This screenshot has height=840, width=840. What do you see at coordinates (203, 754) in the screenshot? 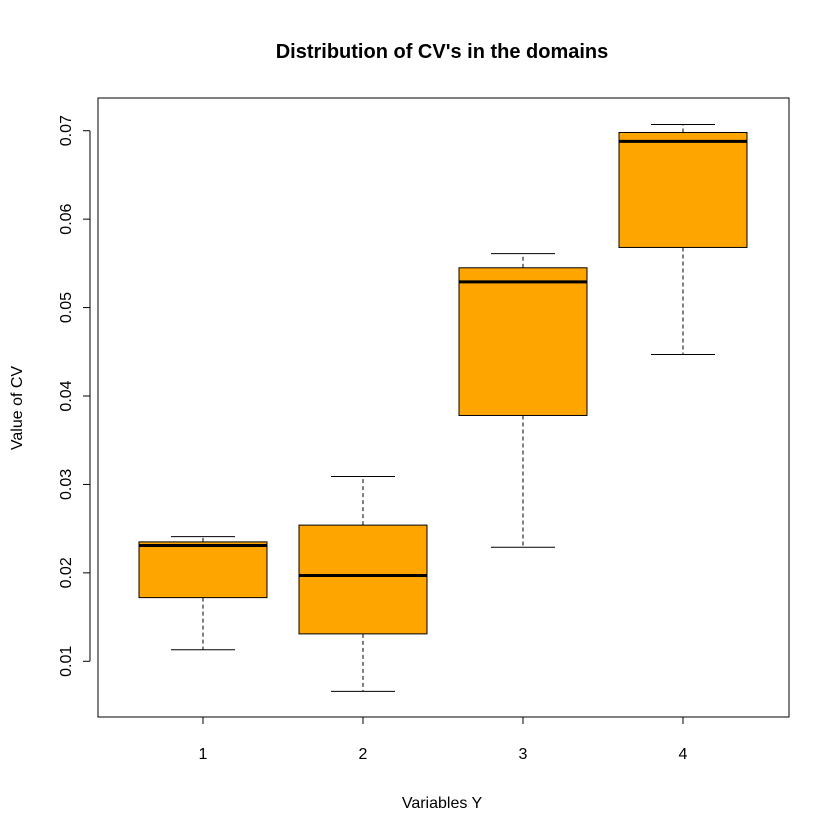
I see `x-tick-label: 1` at bounding box center [203, 754].